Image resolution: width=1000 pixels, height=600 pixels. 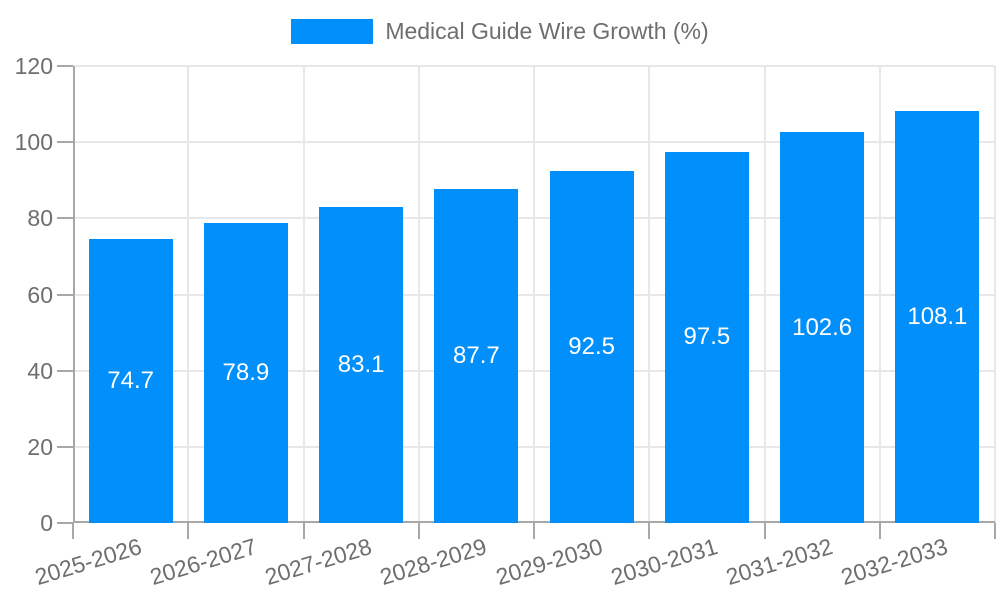 I want to click on x-axis-tick-label: 2026-2027, so click(x=203, y=562).